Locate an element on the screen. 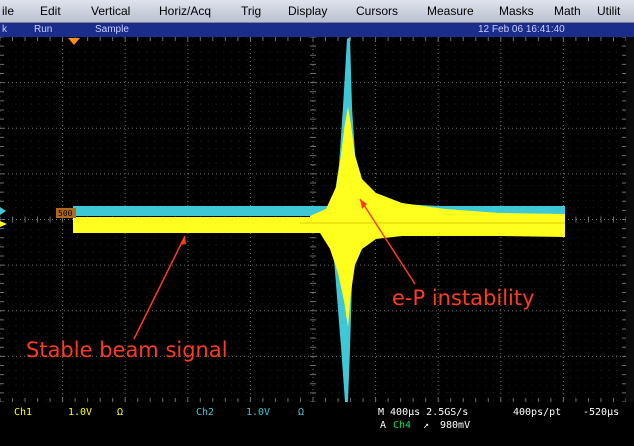 The image size is (634, 446). menu-edit: Edit is located at coordinates (50, 11).